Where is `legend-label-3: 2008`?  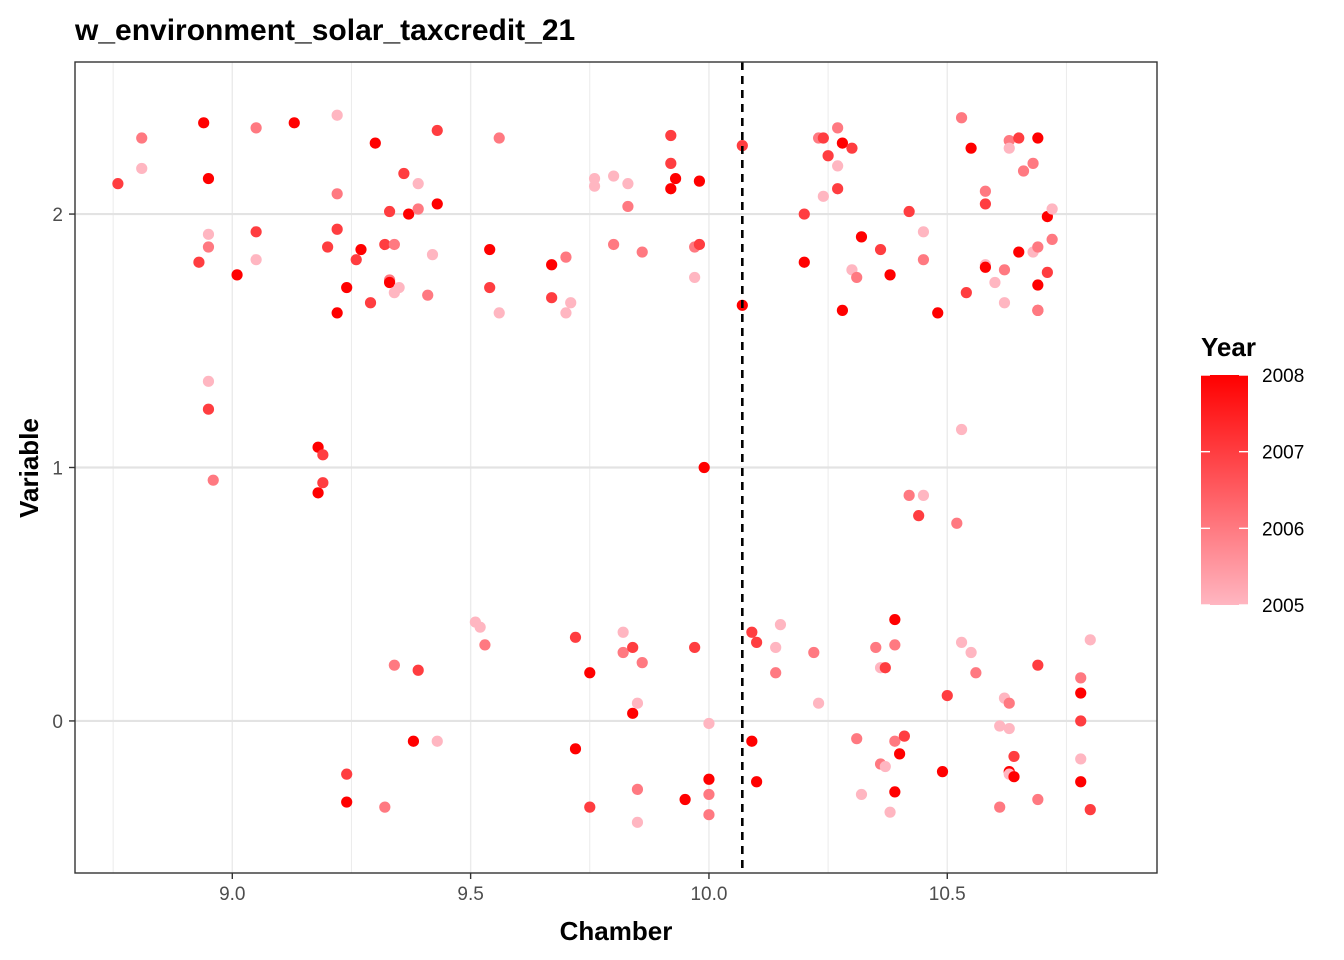 legend-label-3: 2008 is located at coordinates (1283, 376).